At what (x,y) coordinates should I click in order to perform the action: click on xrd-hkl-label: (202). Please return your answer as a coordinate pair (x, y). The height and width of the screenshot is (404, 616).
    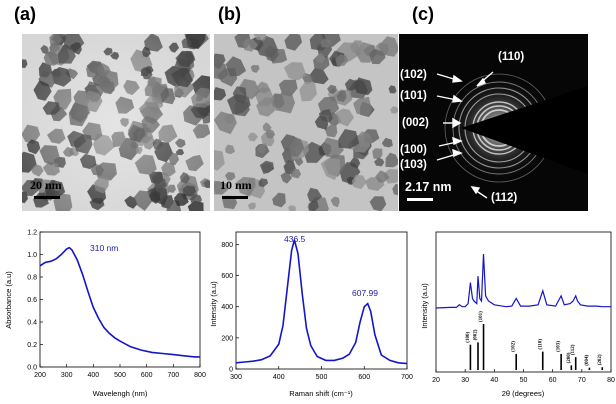
    Looking at the image, I should click on (600, 359).